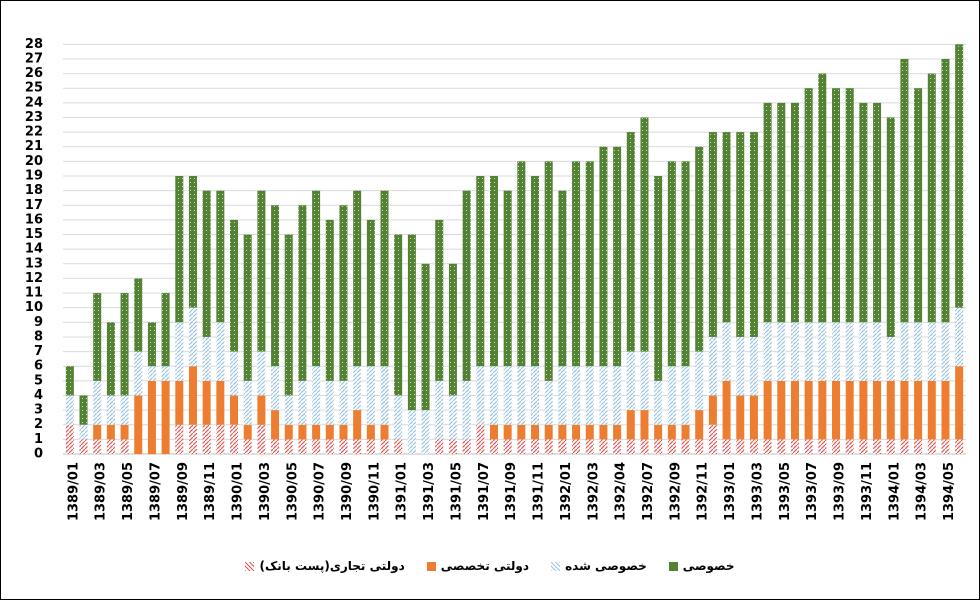  What do you see at coordinates (332, 566) in the screenshot?
I see `legend-label: دولتی تجاری(پست بانک)` at bounding box center [332, 566].